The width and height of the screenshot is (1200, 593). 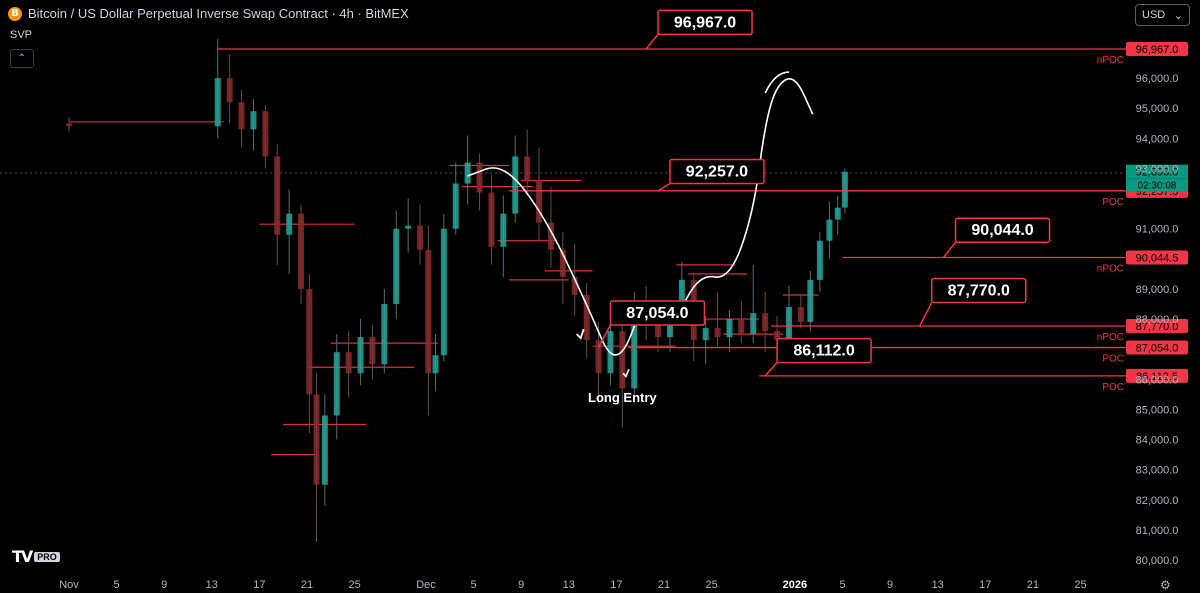 I want to click on countdown-tag, so click(x=1157, y=185).